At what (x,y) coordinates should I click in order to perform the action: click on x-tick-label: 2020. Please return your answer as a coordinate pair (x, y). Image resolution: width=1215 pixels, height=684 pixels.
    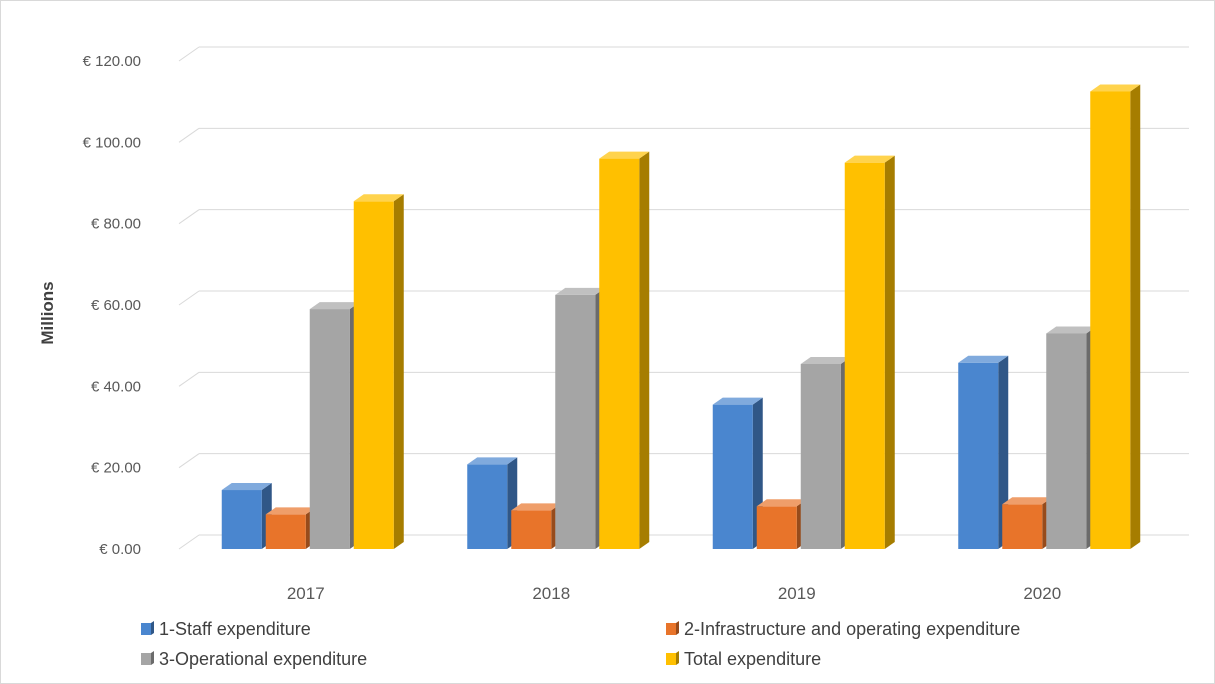
    Looking at the image, I should click on (1042, 593).